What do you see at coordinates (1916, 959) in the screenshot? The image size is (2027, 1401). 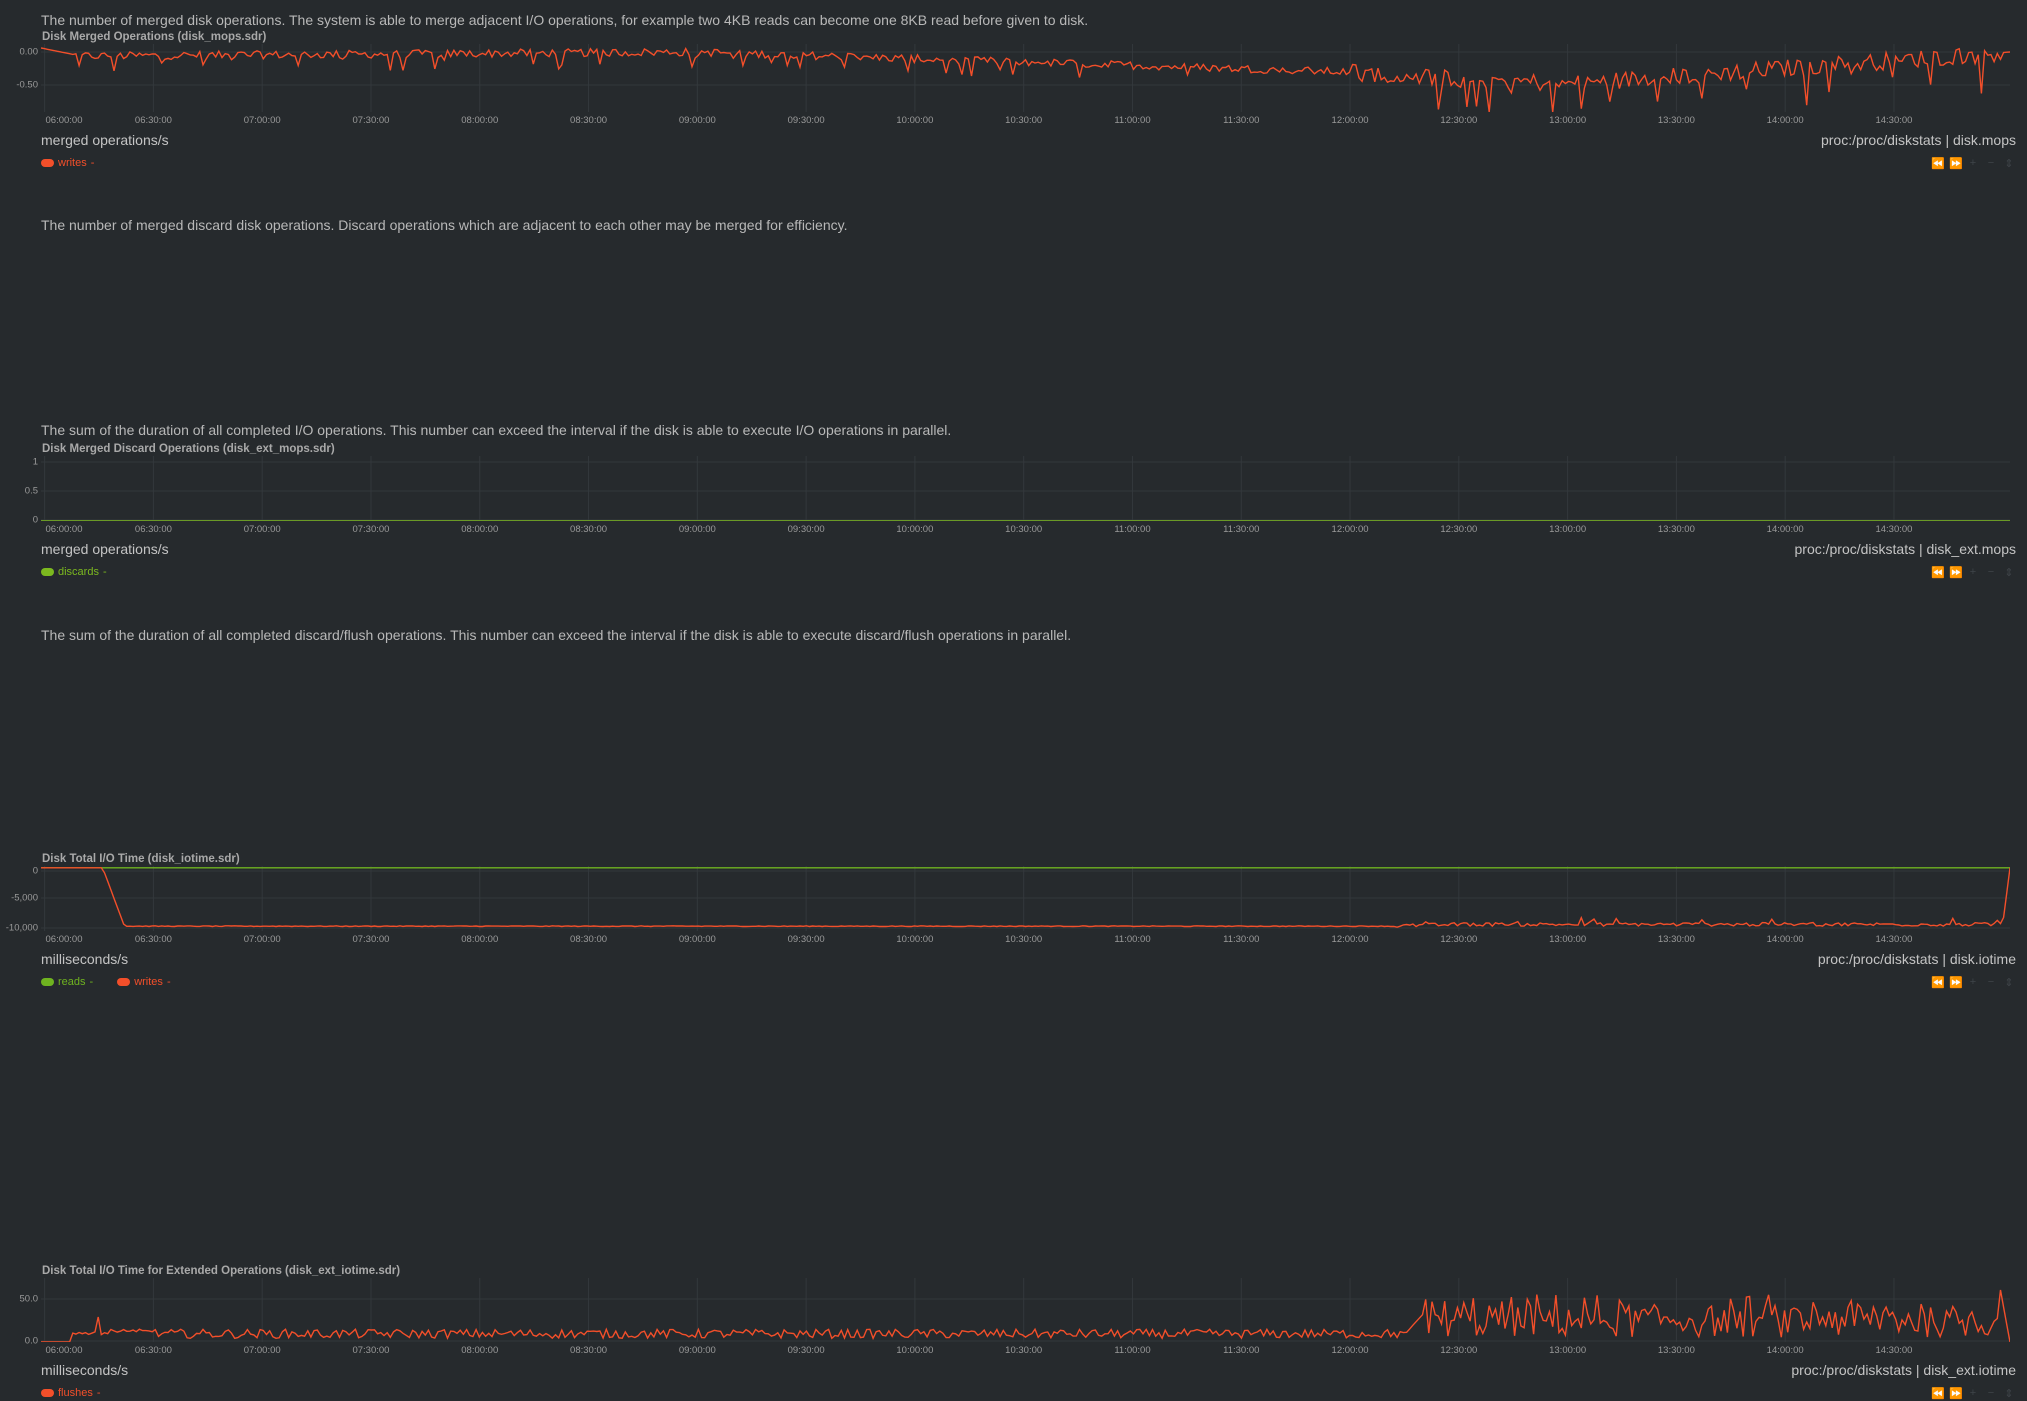 I see `chart-source: proc:/proc/diskstats | disk.iotime` at bounding box center [1916, 959].